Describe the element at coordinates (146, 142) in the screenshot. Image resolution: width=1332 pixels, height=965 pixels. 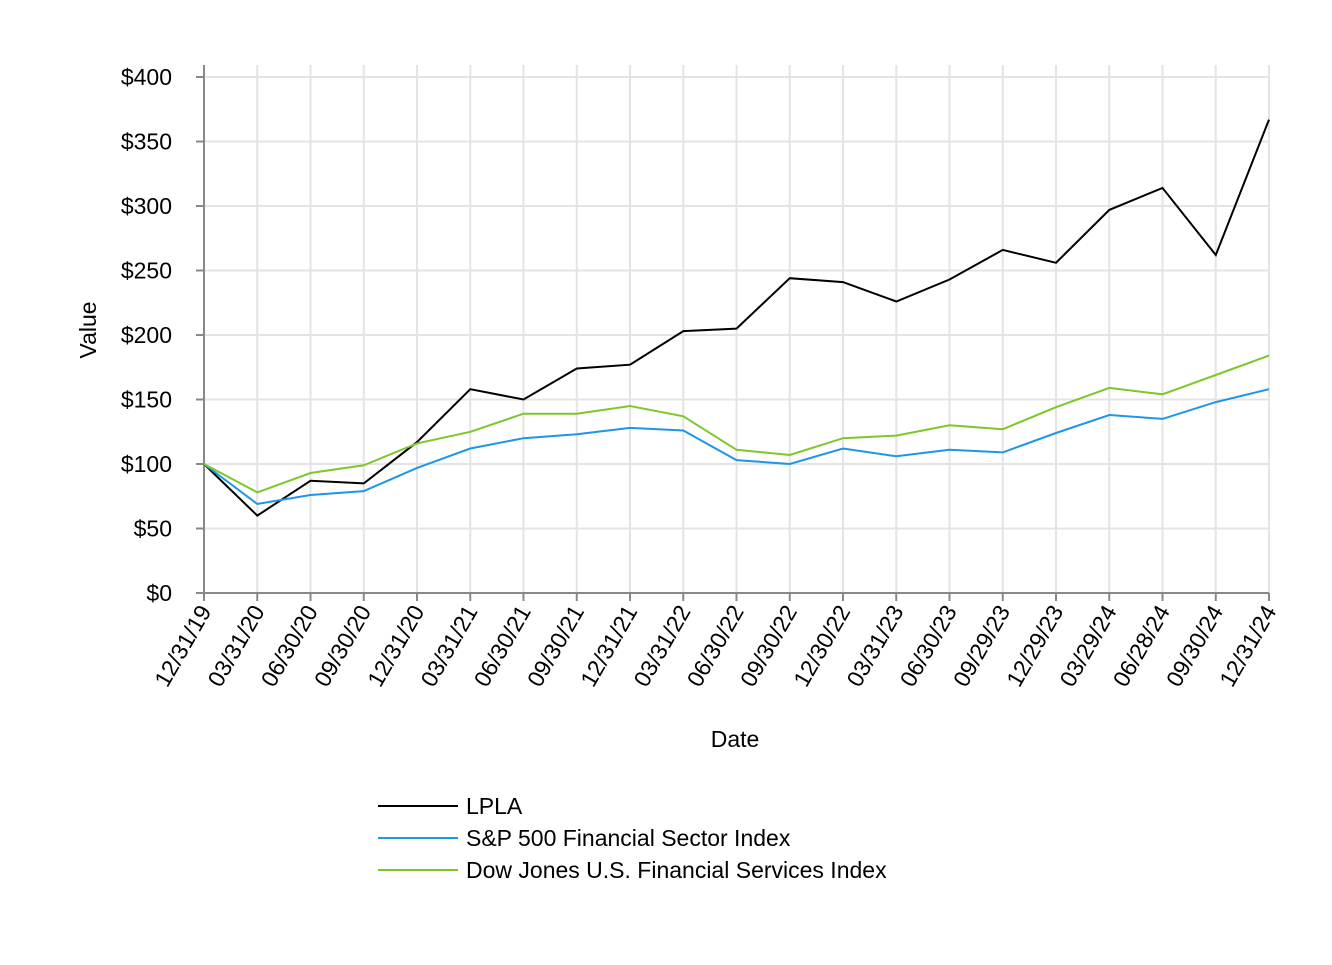
I see `y-tick-label: $350` at that location.